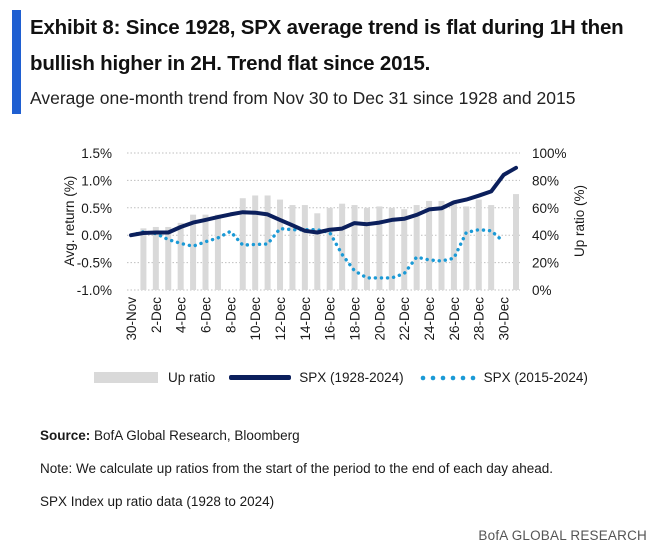  Describe the element at coordinates (131, 319) in the screenshot. I see `x-tick-label: 30-Nov` at that location.